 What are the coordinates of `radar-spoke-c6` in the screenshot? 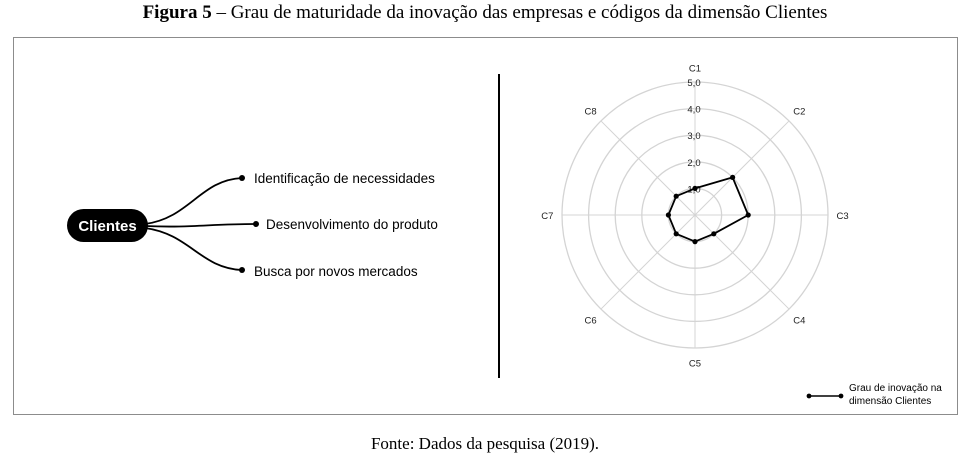 It's located at (648, 262).